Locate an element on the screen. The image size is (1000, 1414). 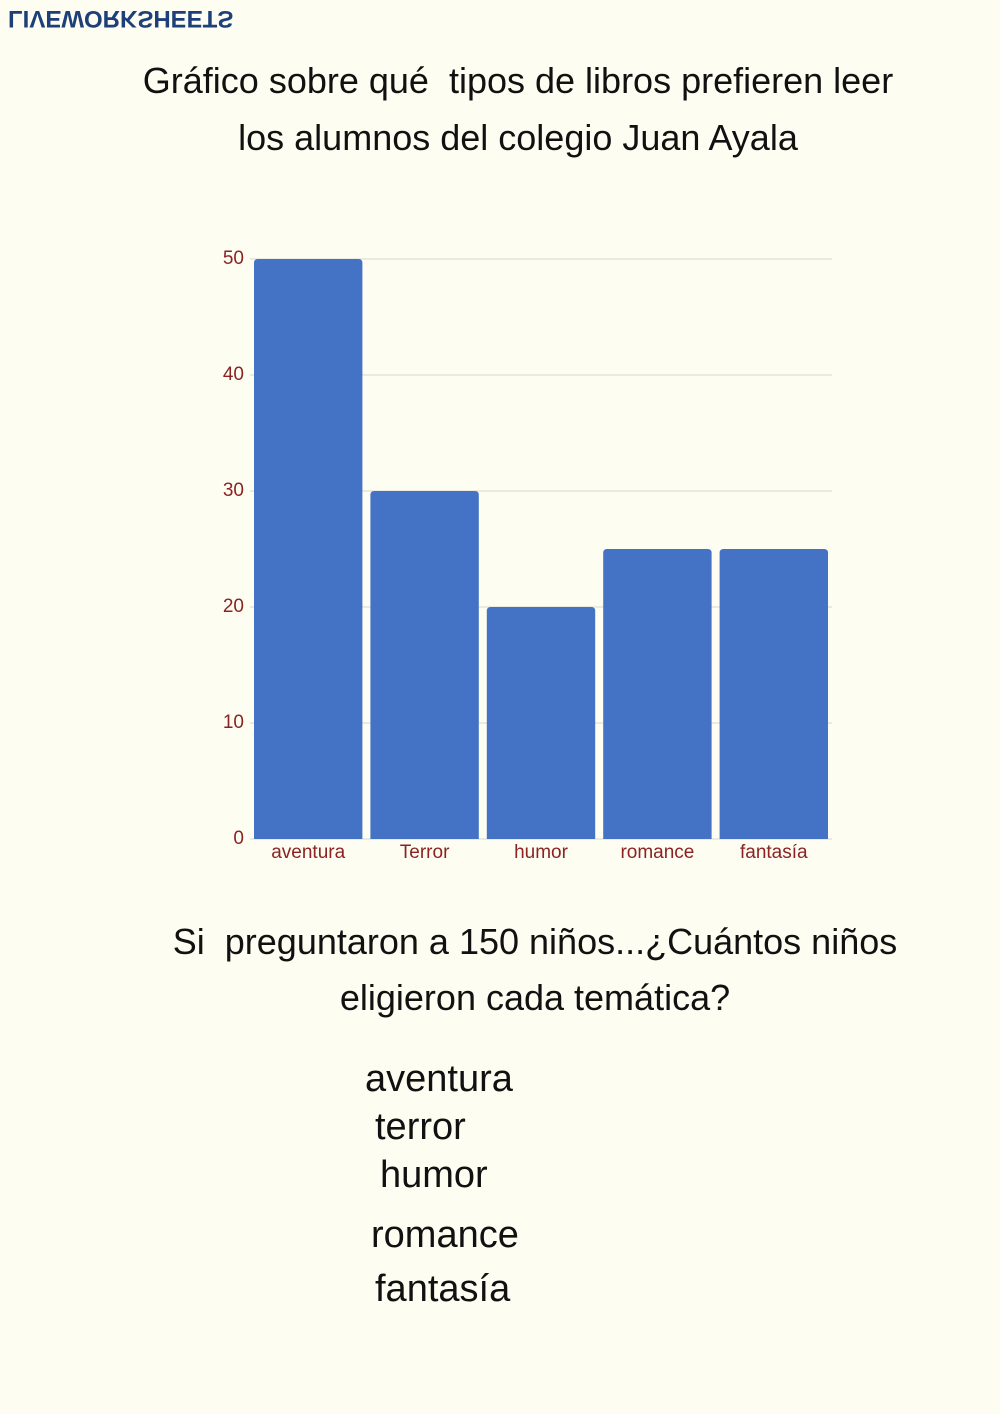
answer-label: fantasía is located at coordinates (443, 1289).